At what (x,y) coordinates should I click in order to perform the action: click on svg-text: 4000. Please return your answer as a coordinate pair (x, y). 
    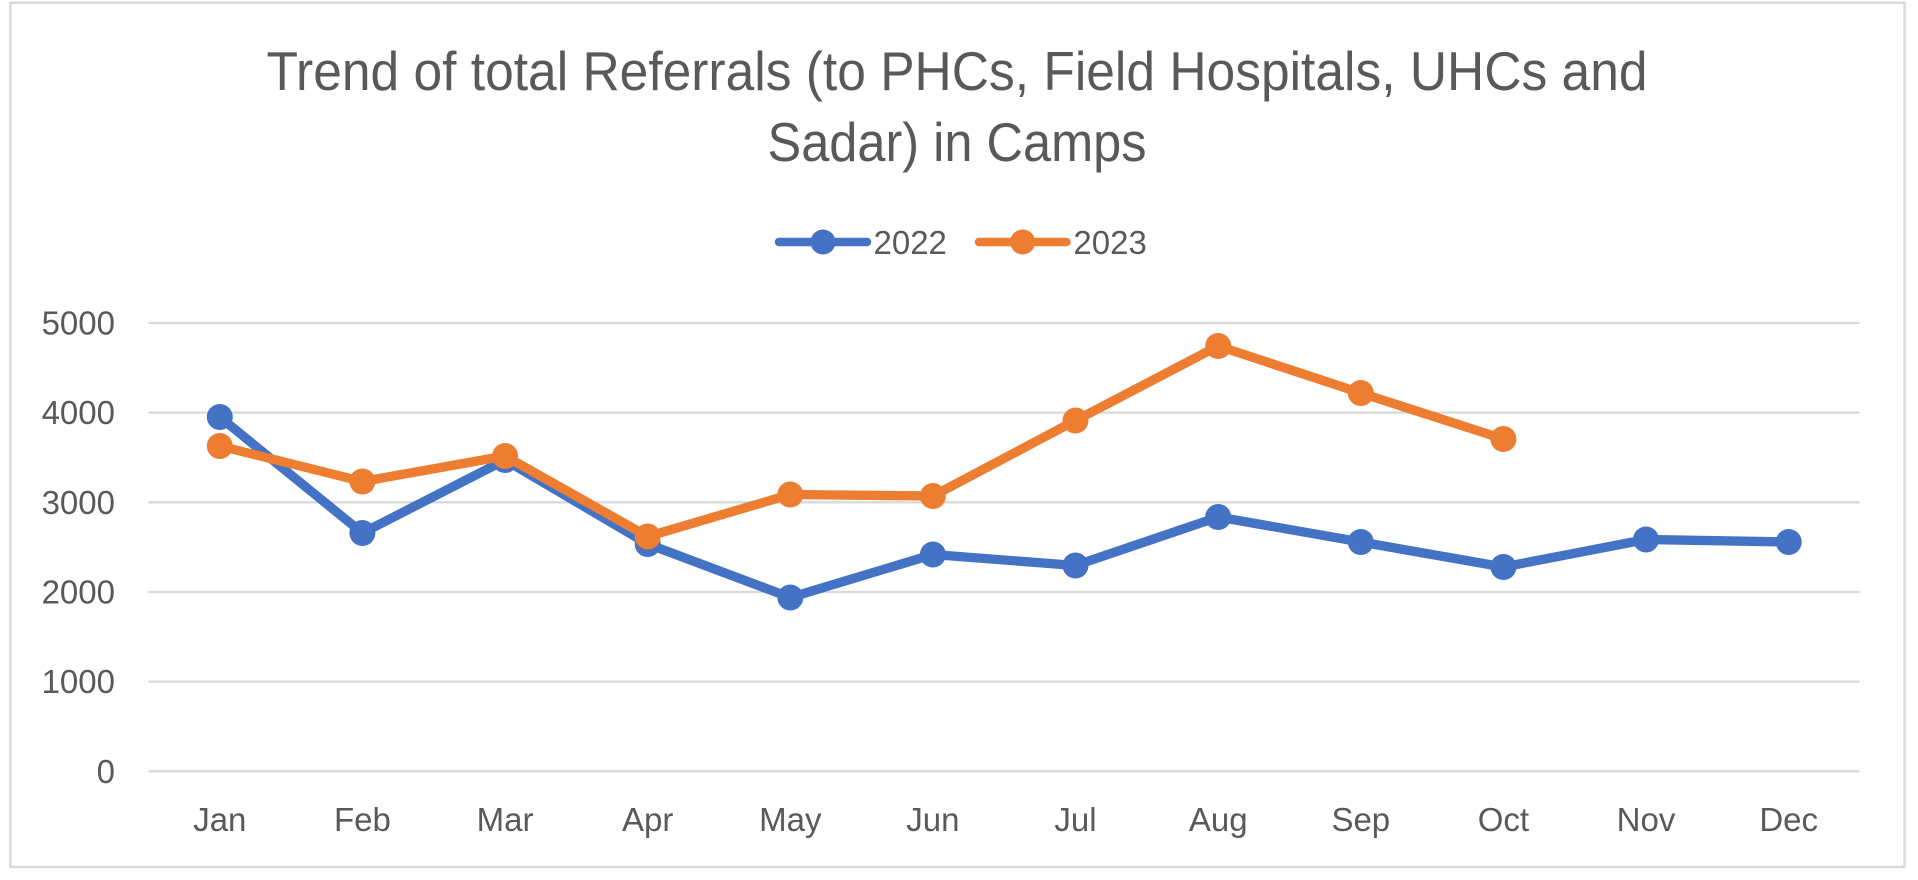
    Looking at the image, I should click on (78, 412).